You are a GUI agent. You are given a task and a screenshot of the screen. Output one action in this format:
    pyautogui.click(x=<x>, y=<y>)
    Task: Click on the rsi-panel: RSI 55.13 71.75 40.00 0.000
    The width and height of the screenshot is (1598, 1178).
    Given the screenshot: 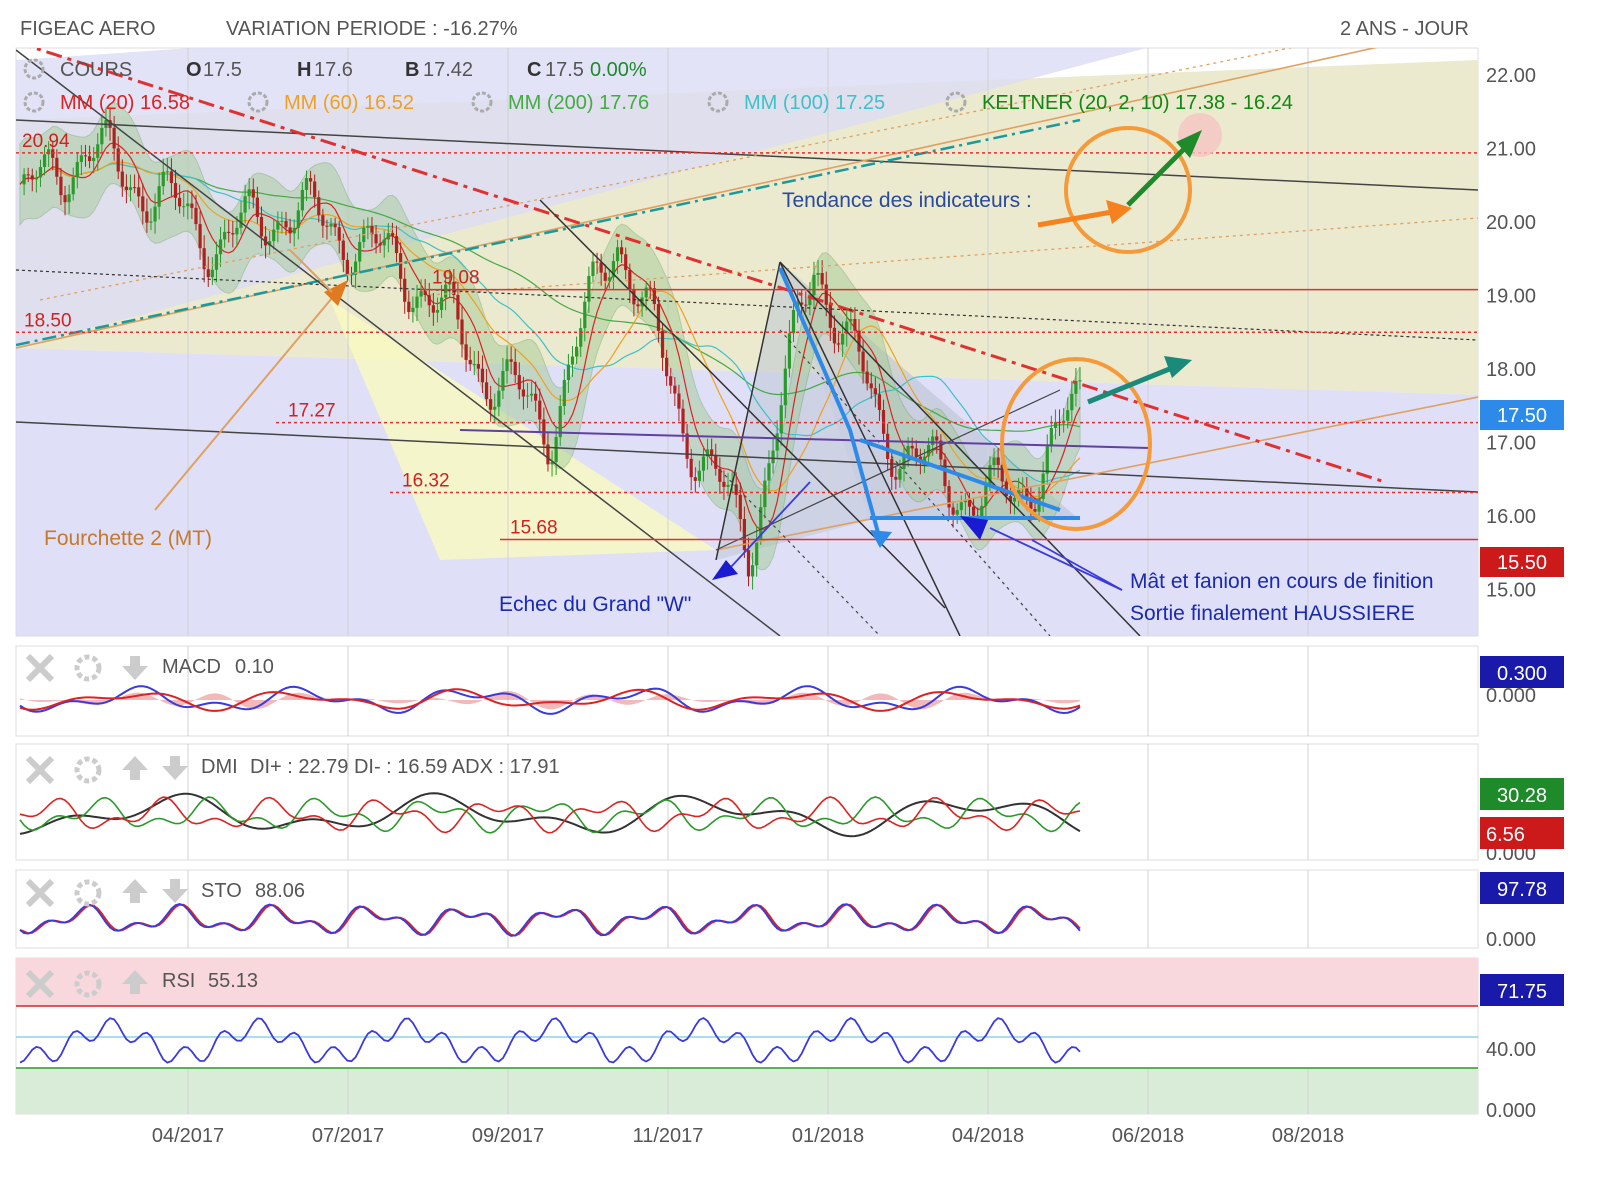 What is the action you would take?
    pyautogui.click(x=789, y=1039)
    